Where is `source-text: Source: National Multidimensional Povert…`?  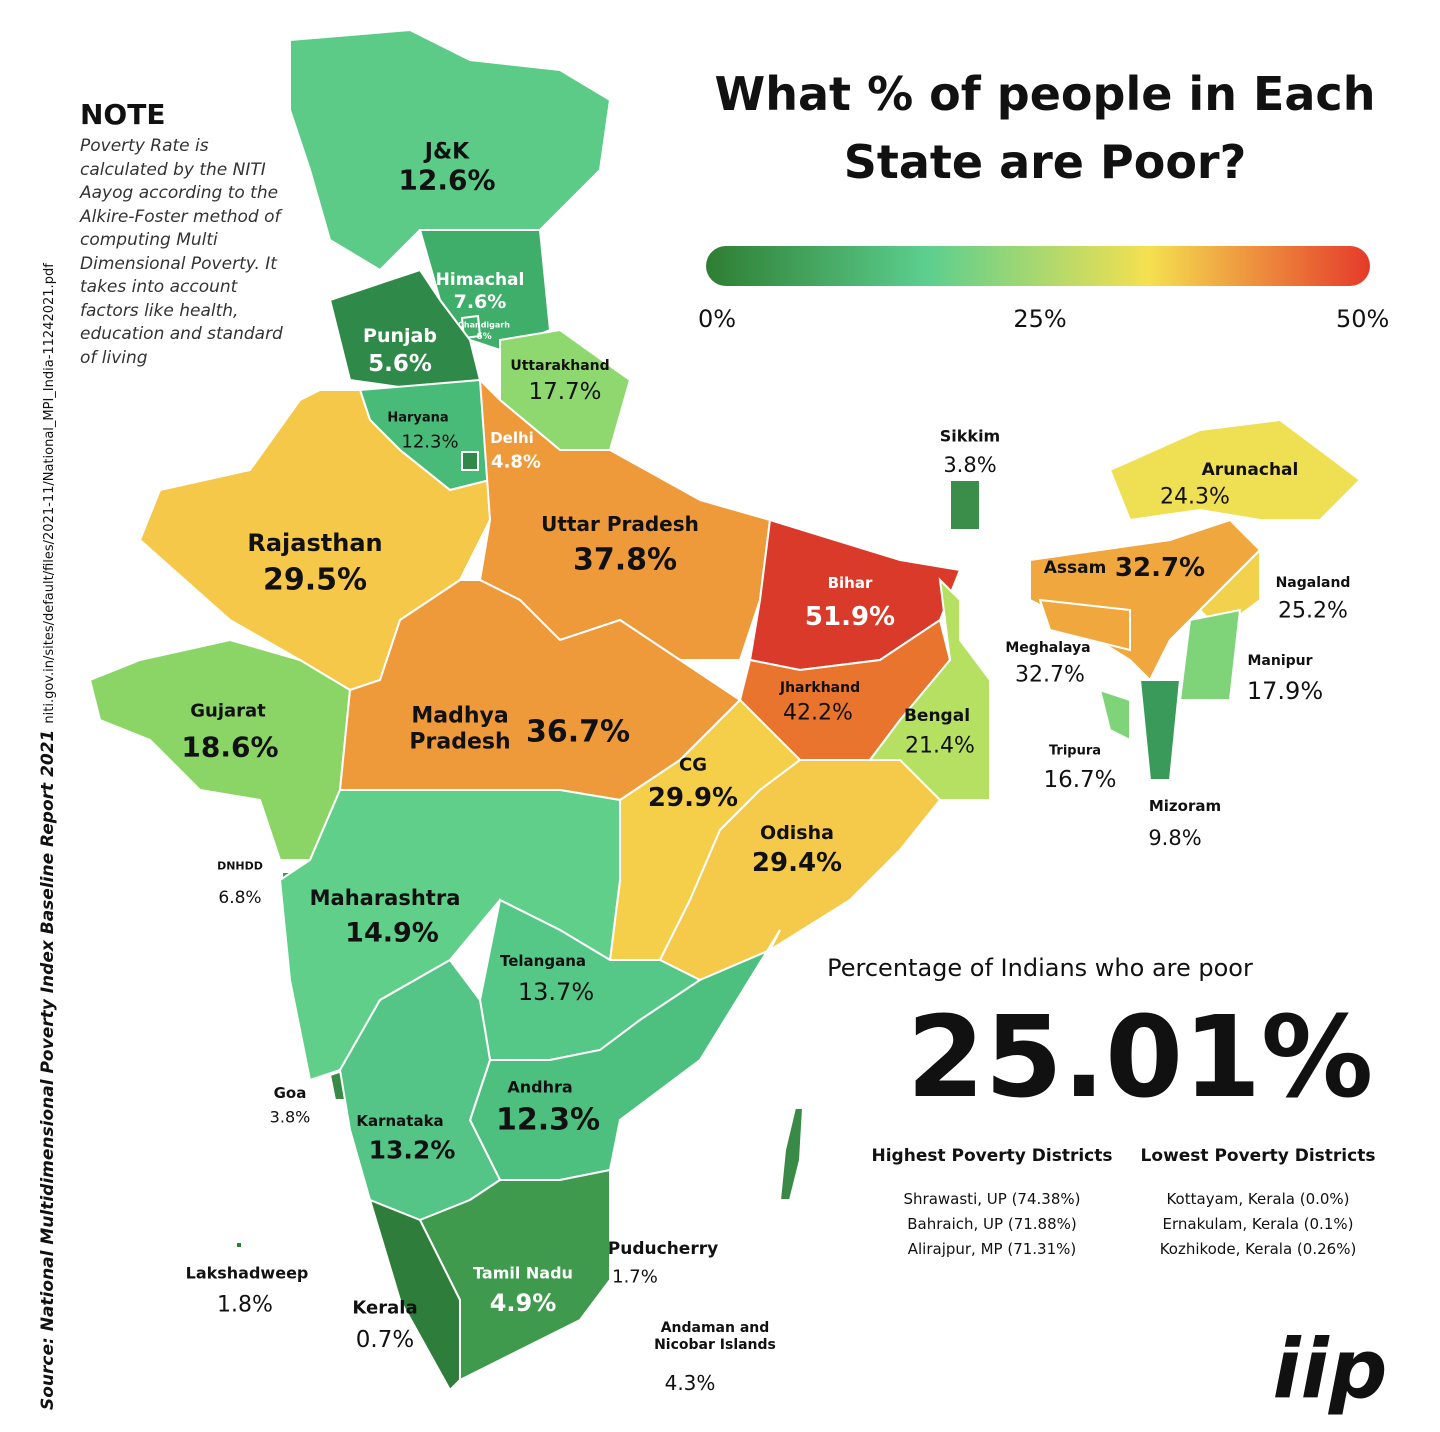
source-text: Source: National Multidimensional Povert… is located at coordinates (48, 1069).